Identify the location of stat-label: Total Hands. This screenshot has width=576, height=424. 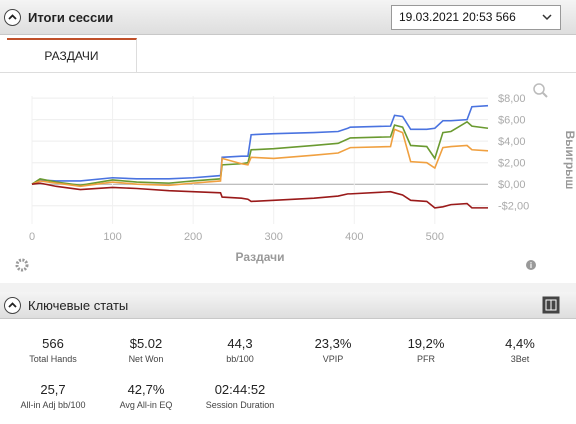
(53, 359).